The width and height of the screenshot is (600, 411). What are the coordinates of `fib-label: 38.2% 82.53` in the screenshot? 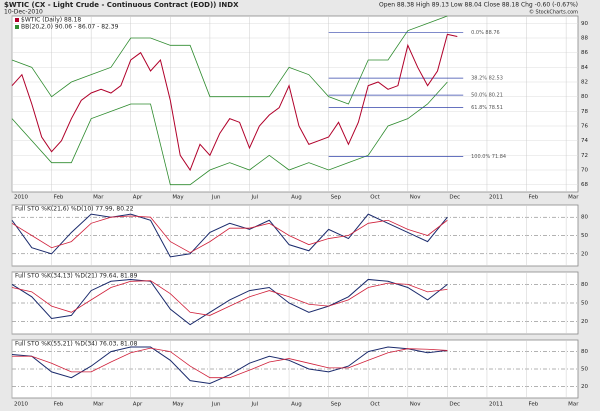 It's located at (487, 79).